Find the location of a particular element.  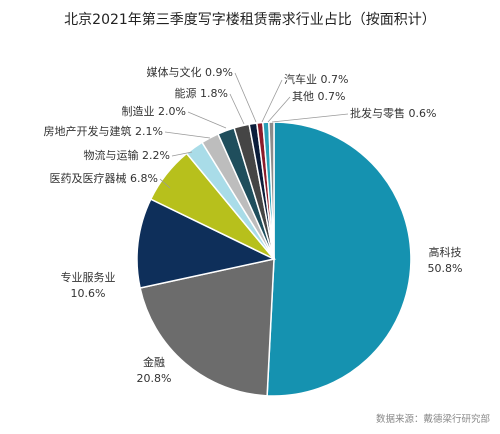

slice-label-7: 制造业 2.0% is located at coordinates (154, 111).